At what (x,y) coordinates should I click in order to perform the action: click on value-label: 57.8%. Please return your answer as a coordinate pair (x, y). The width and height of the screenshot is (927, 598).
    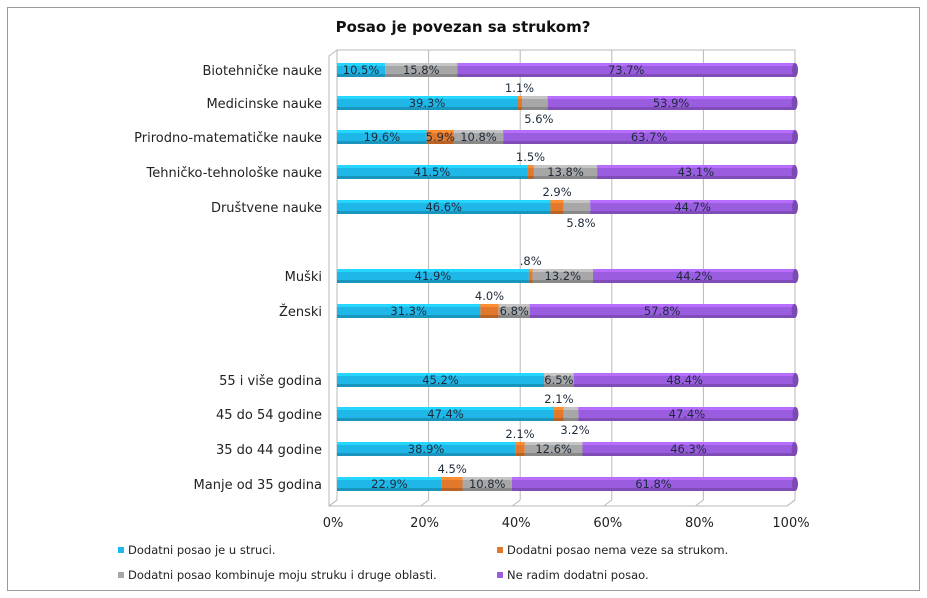
    Looking at the image, I should click on (662, 311).